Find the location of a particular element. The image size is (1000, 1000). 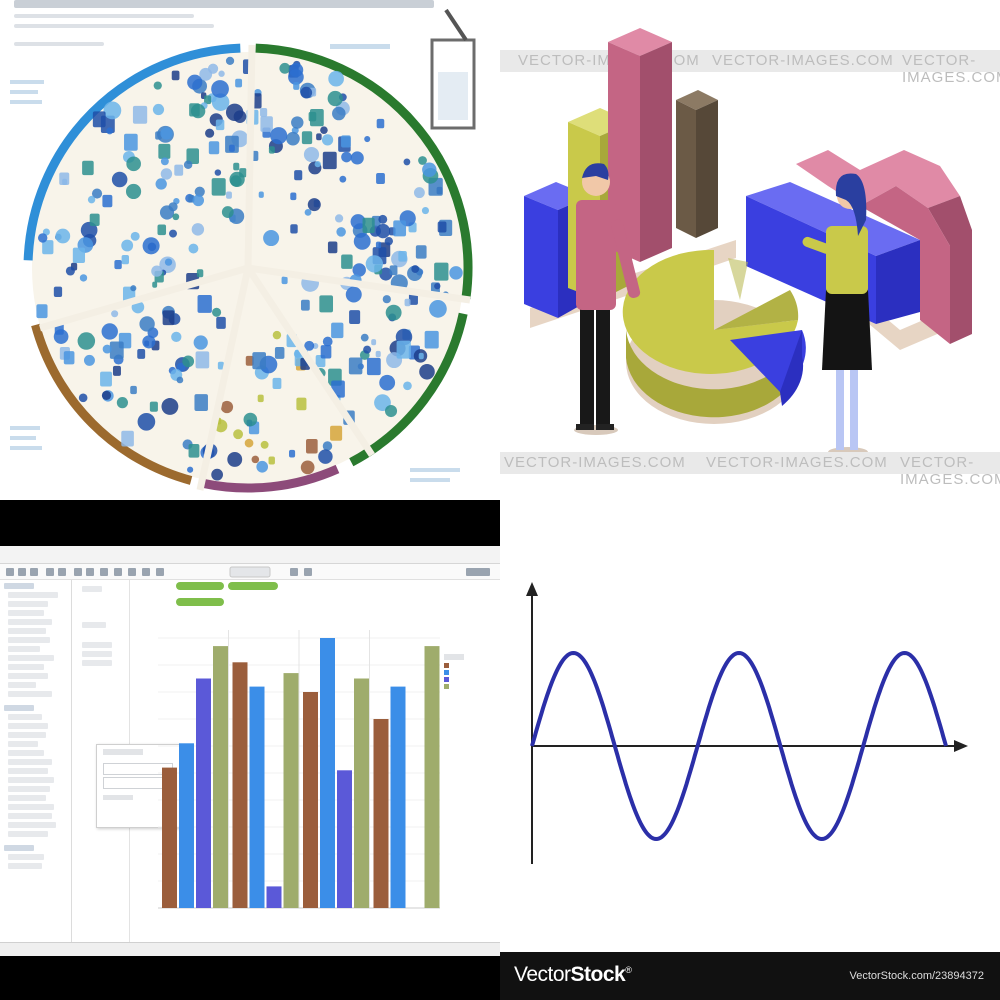

sheet-tabs is located at coordinates (250, 949).